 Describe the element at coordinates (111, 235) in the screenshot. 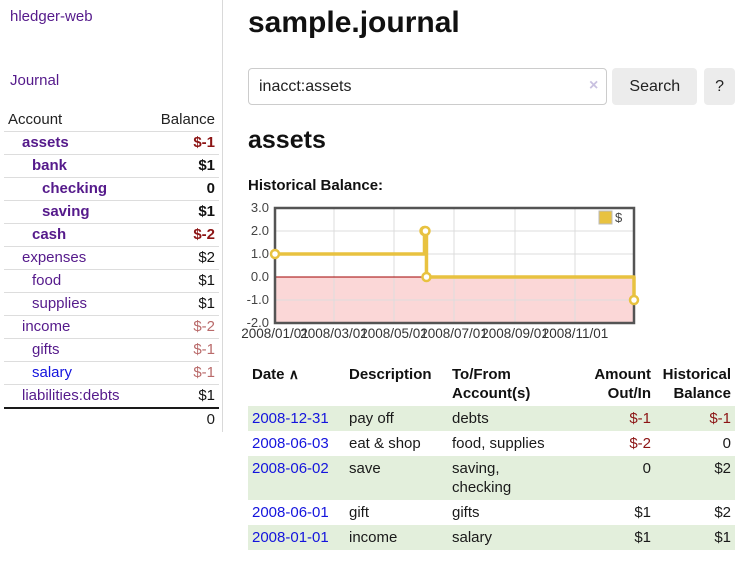

I see `account-row: cash $-2` at that location.